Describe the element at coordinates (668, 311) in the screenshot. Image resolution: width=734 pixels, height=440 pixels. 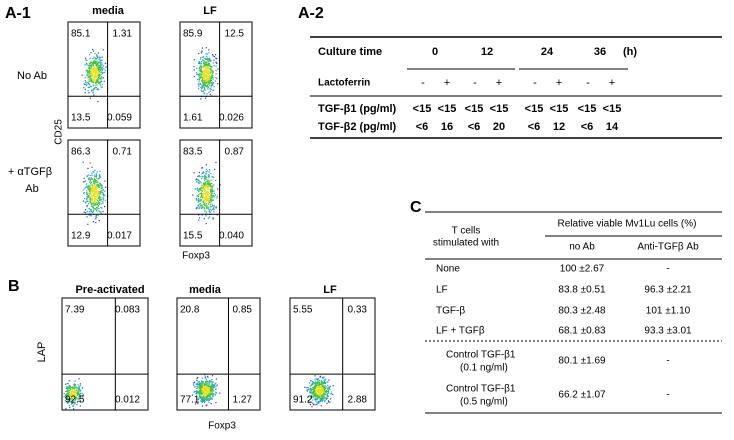
I see `cell-value: 101 ±1.10` at that location.